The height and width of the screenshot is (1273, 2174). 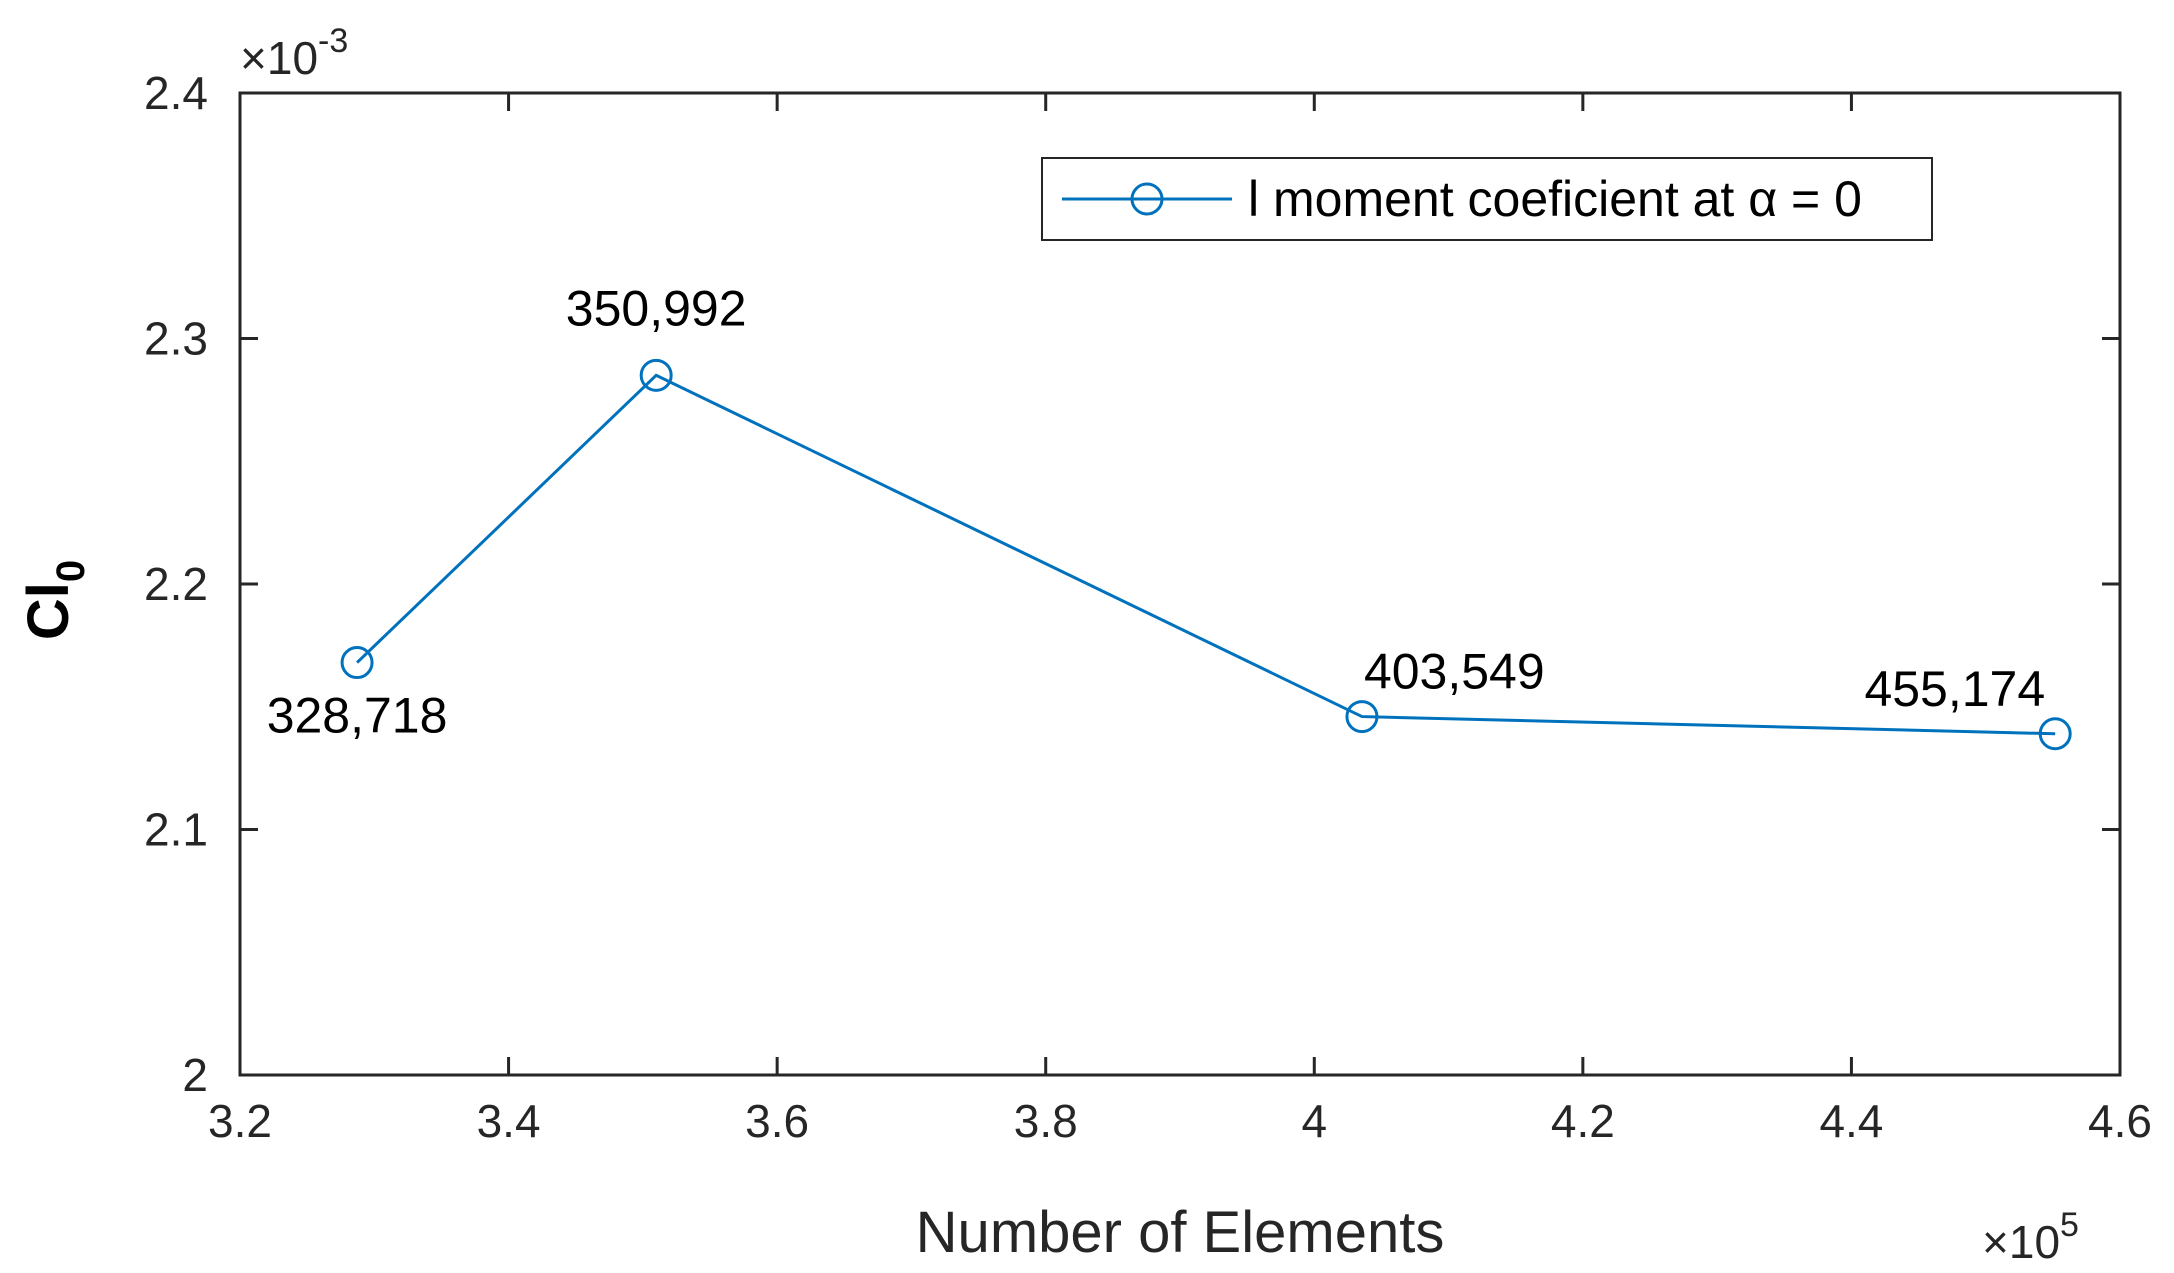 I want to click on x-tick-label: 4.6, so click(x=2120, y=1121).